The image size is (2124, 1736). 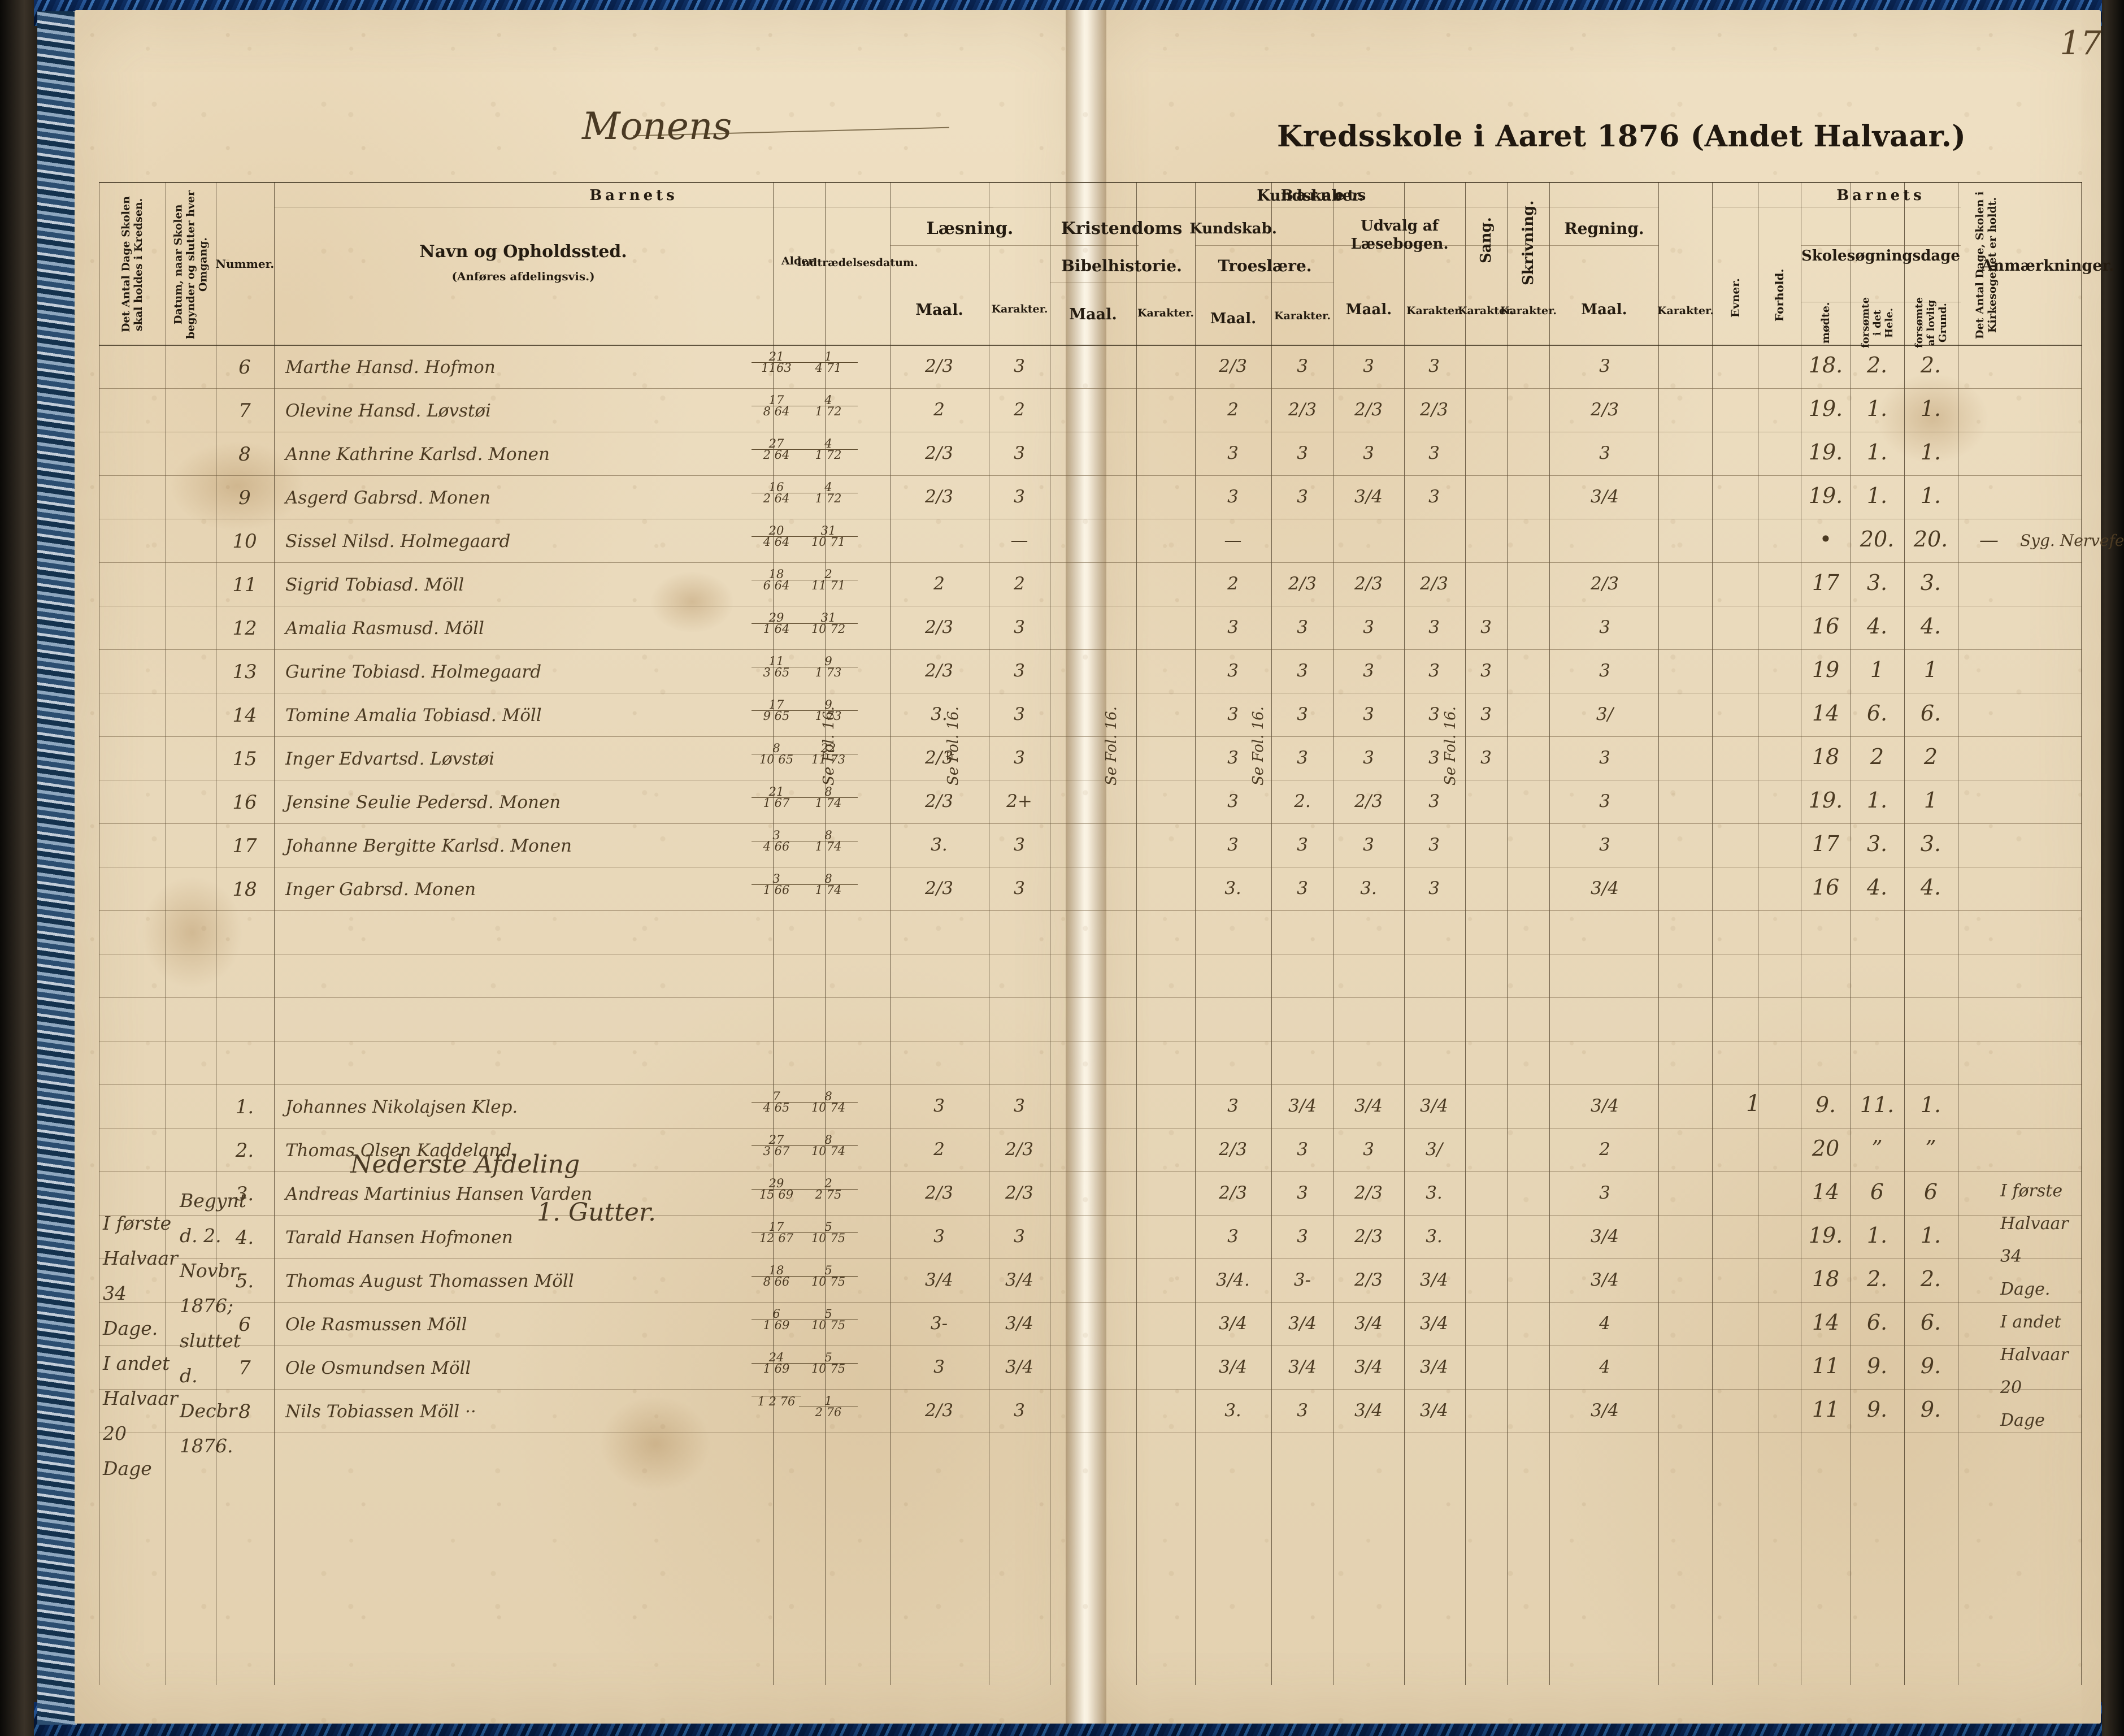 What do you see at coordinates (1369, 309) in the screenshot?
I see `header-maal-selection: Maal.` at bounding box center [1369, 309].